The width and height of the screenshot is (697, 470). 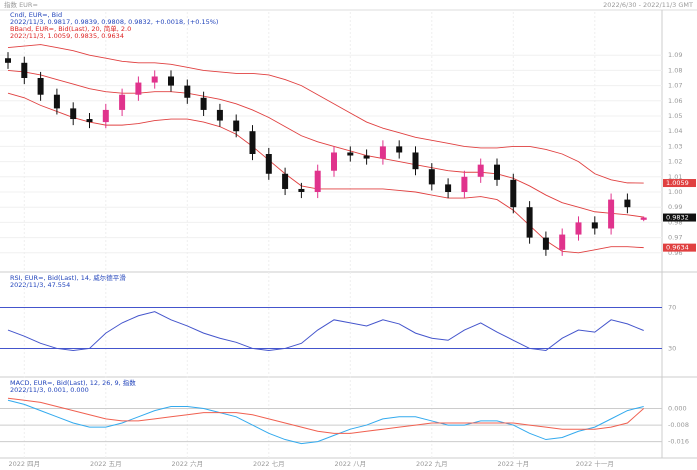 What do you see at coordinates (675, 207) in the screenshot?
I see `y-tick-label: 0.99` at bounding box center [675, 207].